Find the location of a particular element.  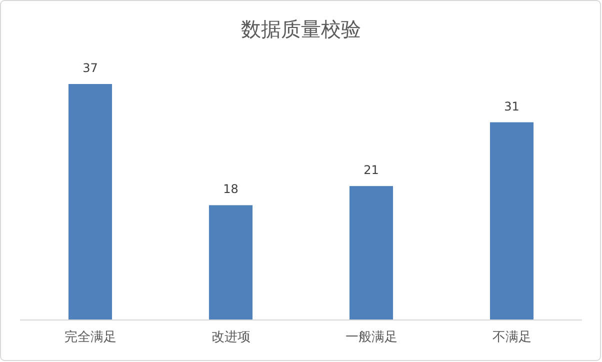

data-label: 18 is located at coordinates (230, 189).